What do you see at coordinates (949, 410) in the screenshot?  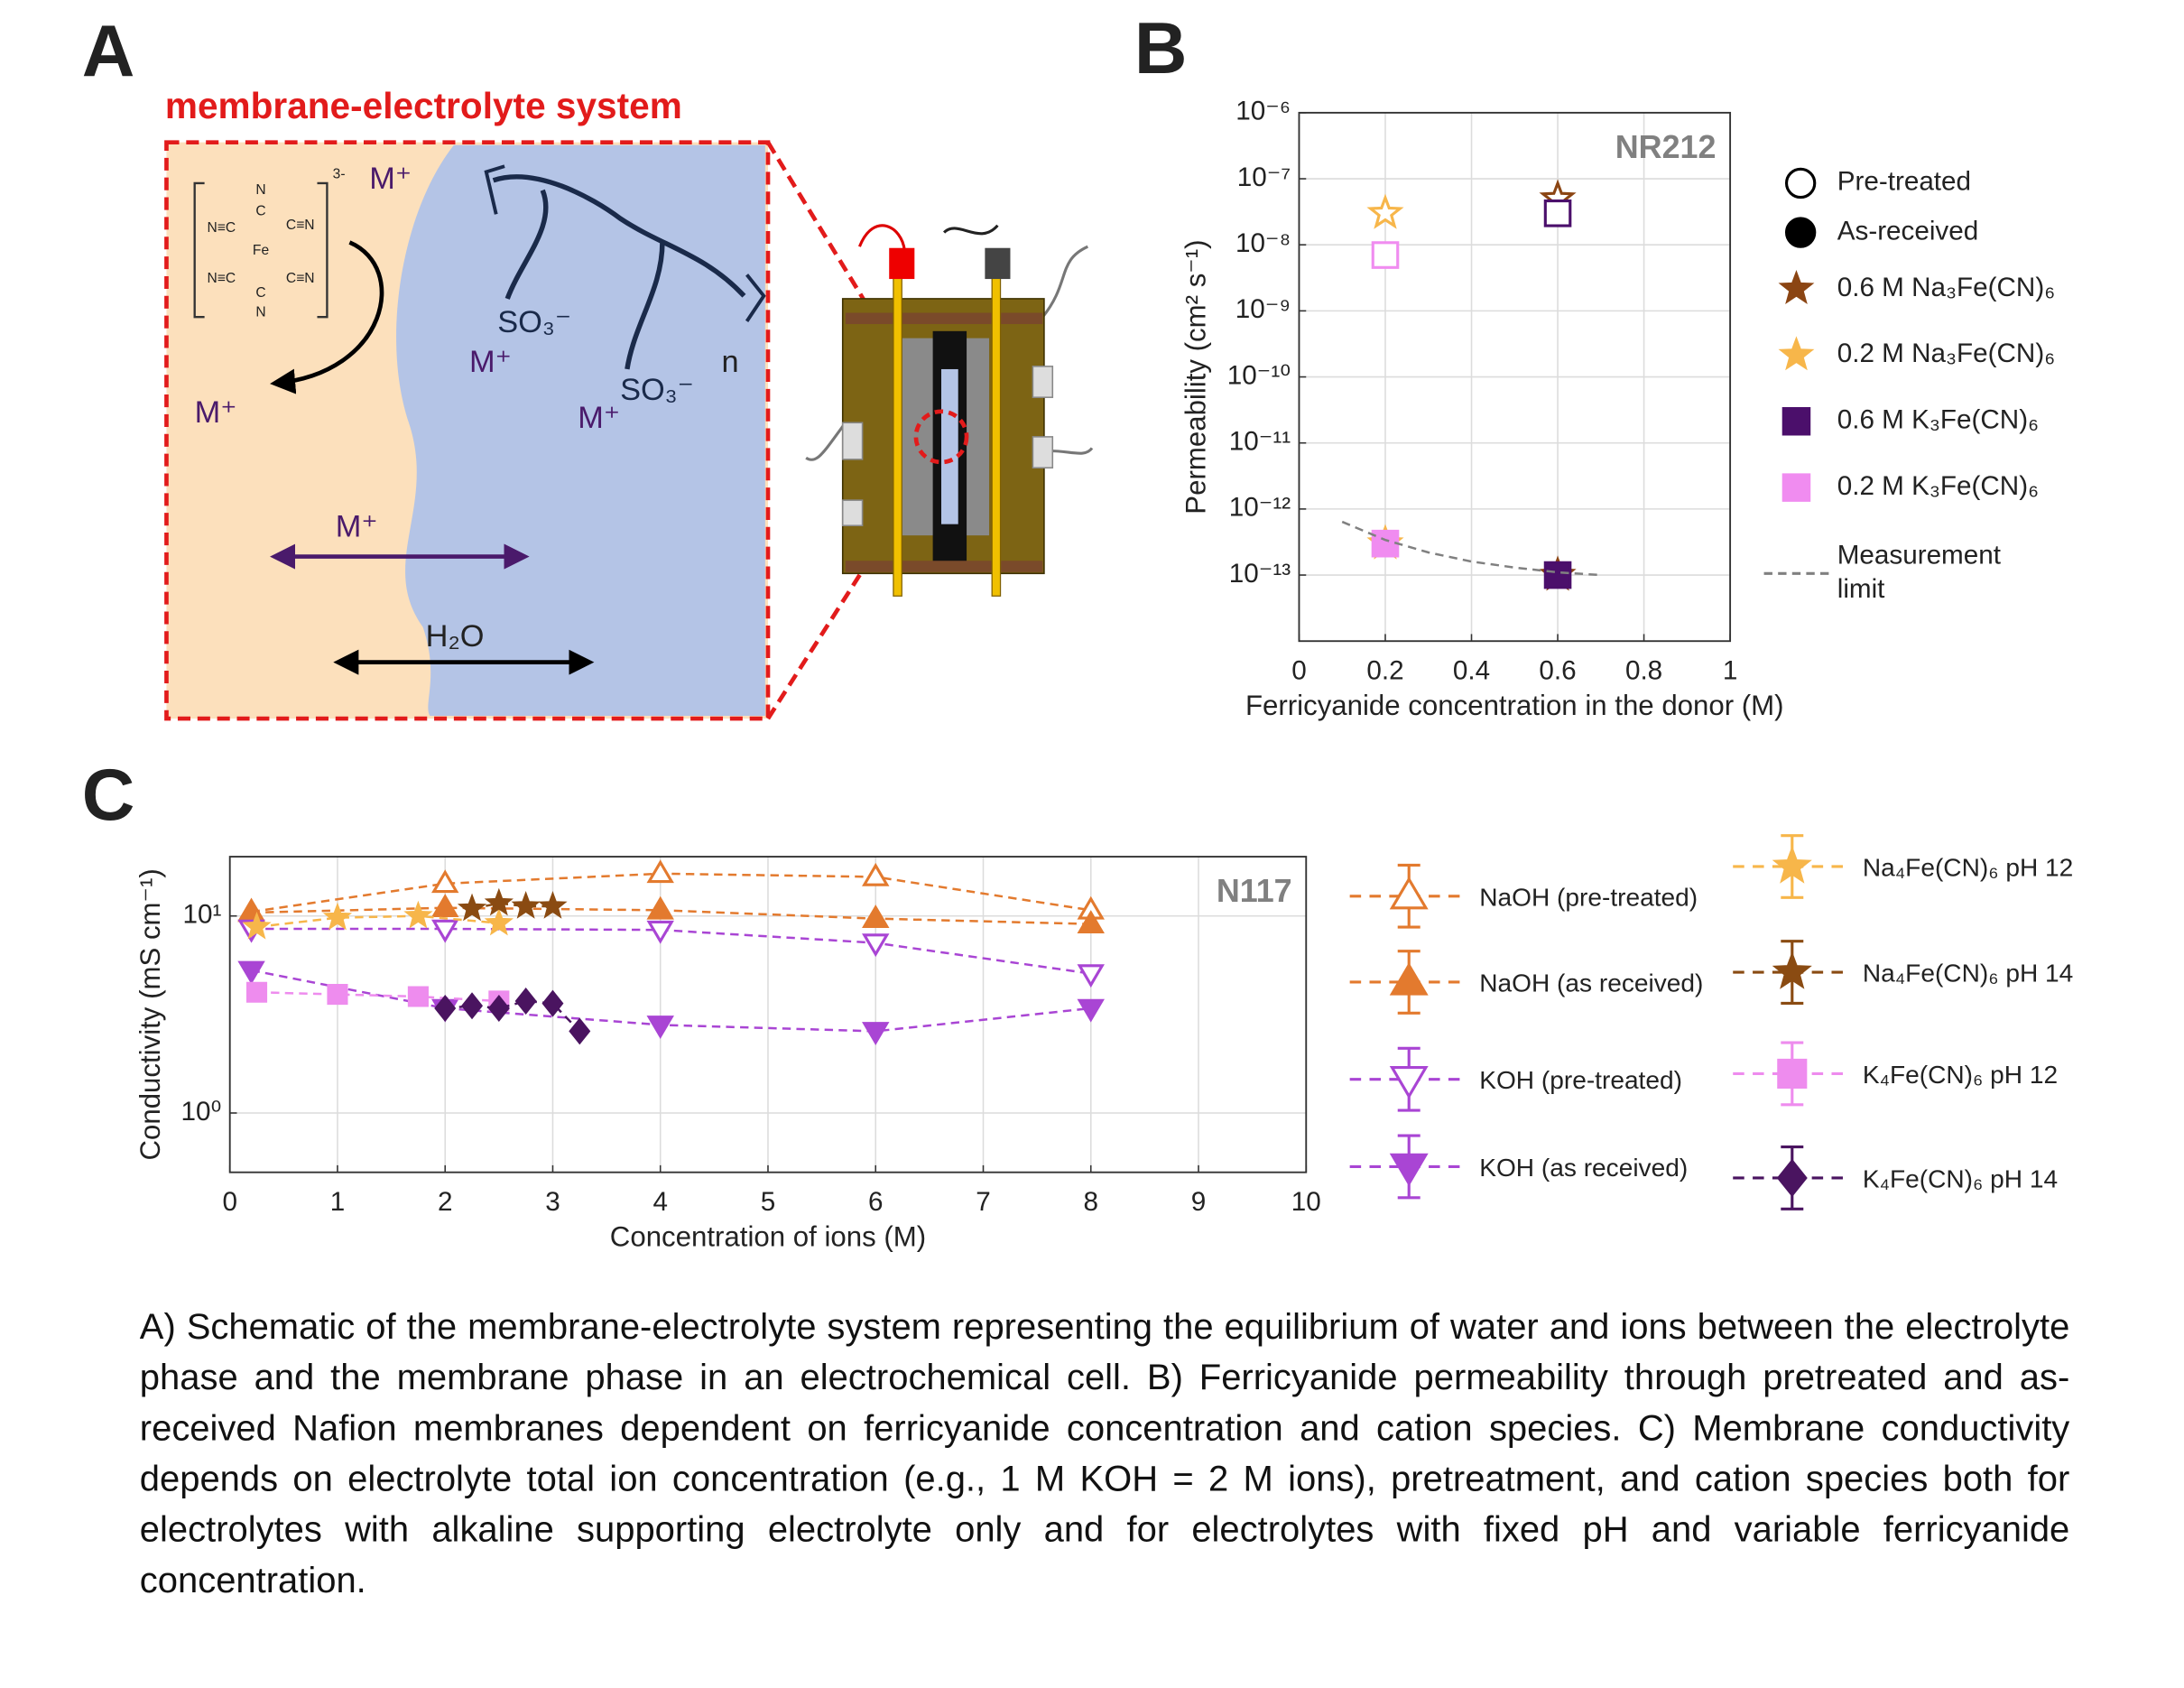 I see `cell-device` at bounding box center [949, 410].